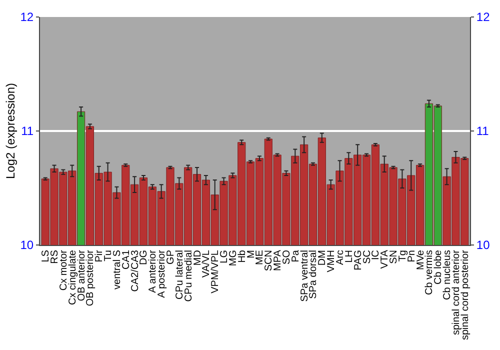 This screenshot has height=350, width=500. I want to click on x-tick-label: Pir, so click(100, 255).